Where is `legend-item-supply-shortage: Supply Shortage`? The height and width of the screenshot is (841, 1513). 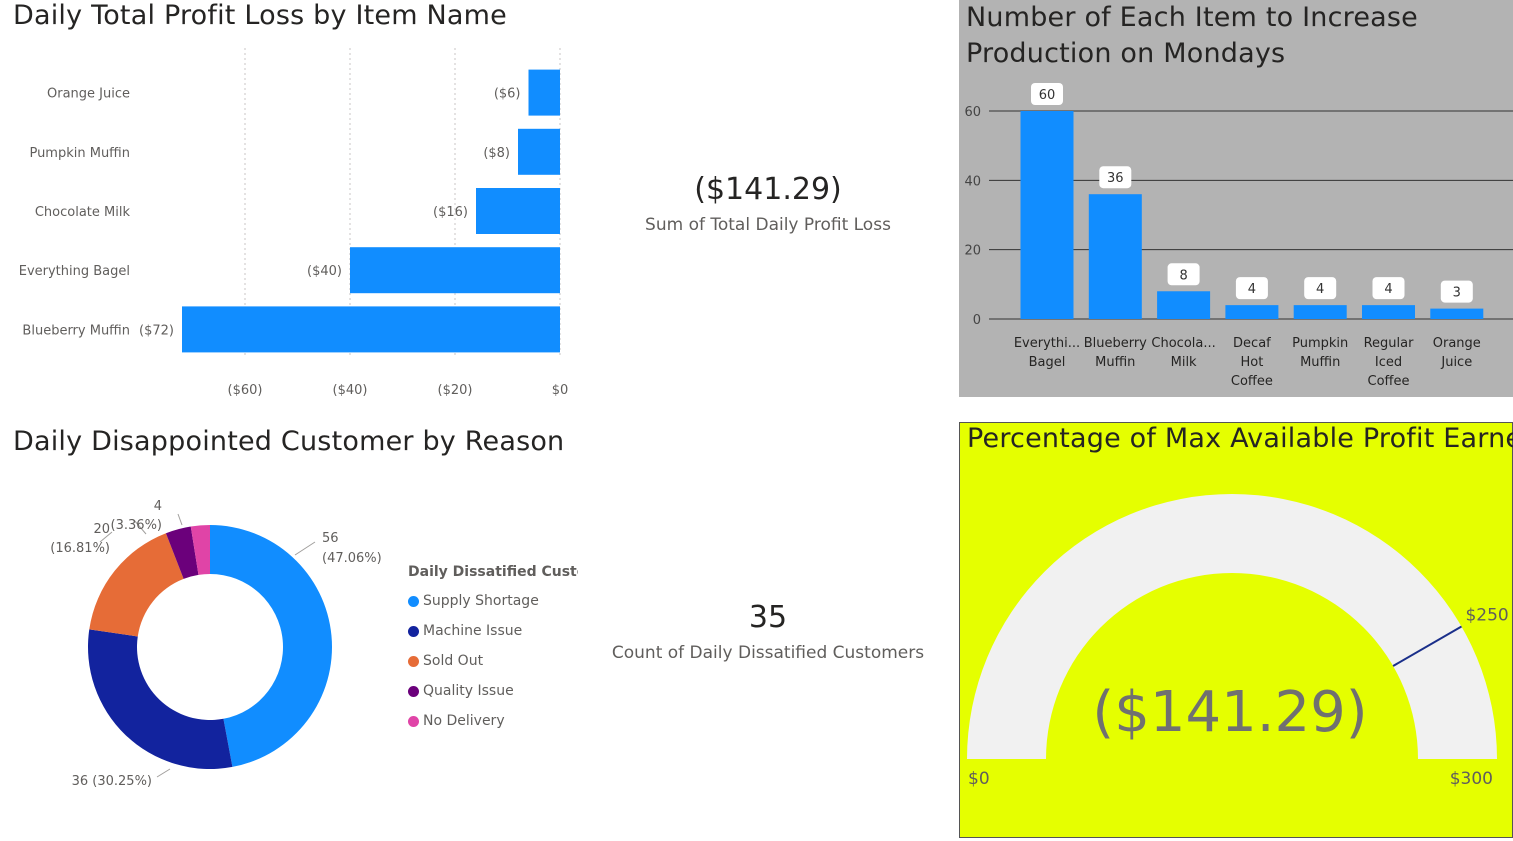 legend-item-supply-shortage: Supply Shortage is located at coordinates (493, 601).